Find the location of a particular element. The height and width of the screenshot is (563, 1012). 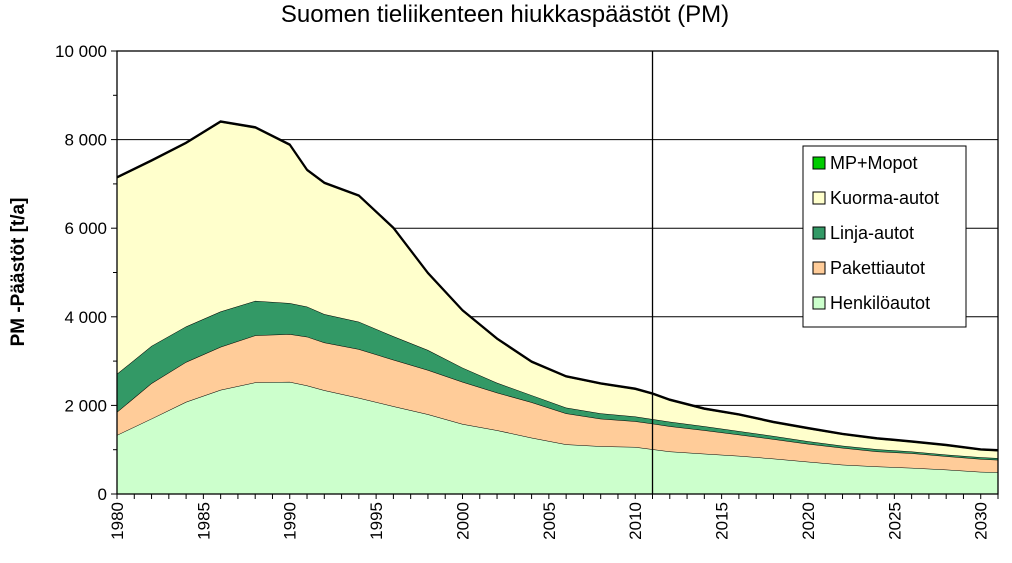

x-tick-label: 2005 is located at coordinates (549, 521).